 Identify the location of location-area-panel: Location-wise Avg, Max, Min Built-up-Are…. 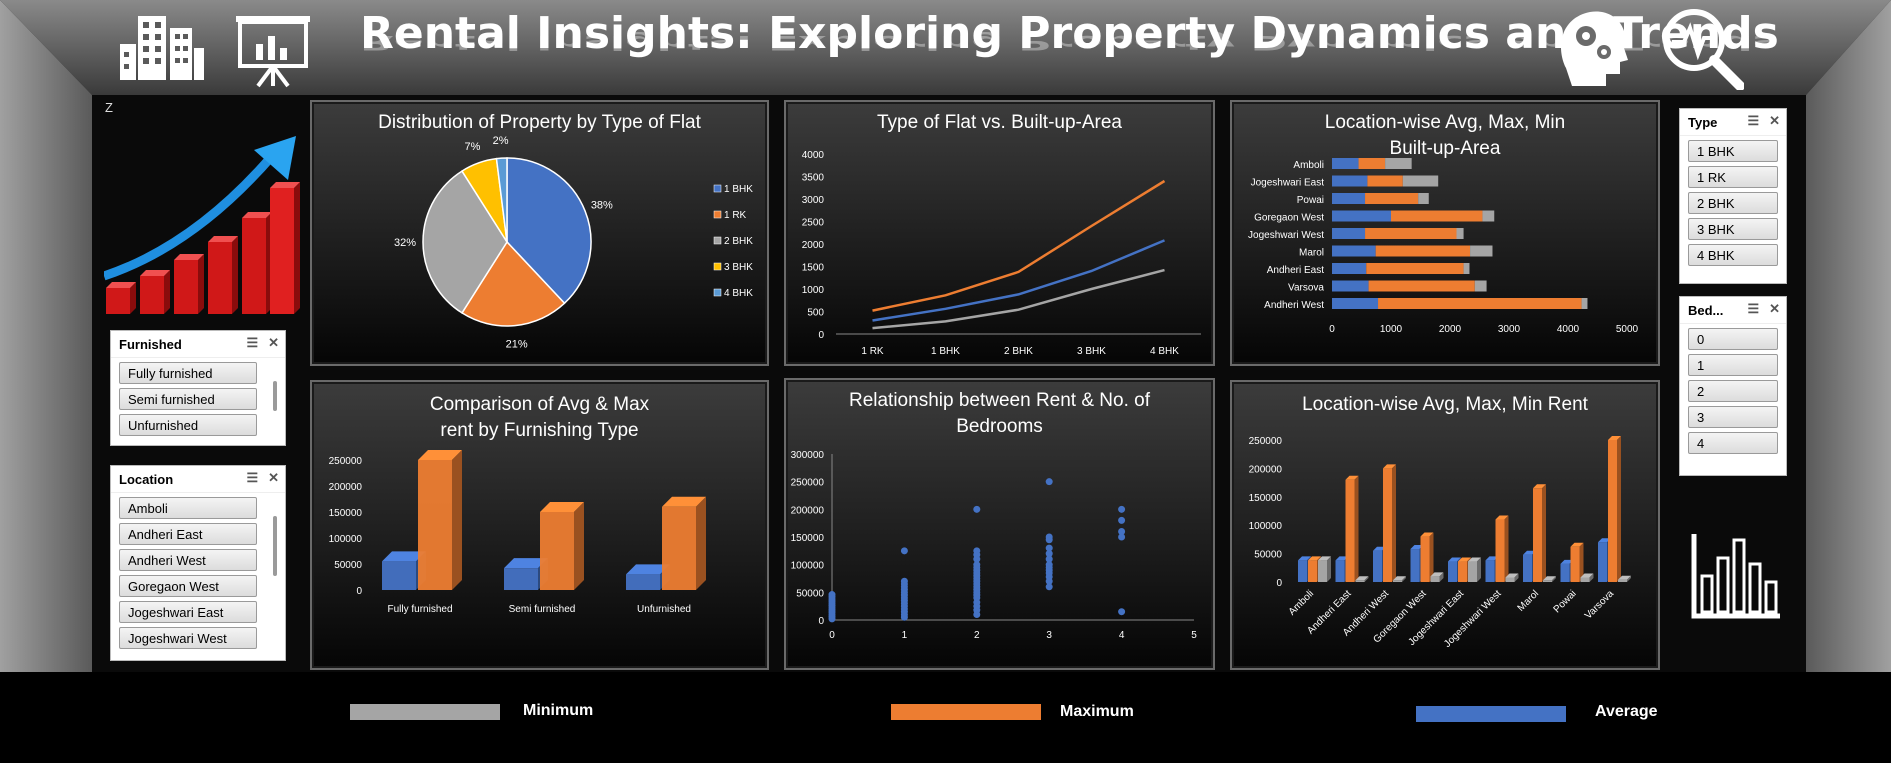
(1445, 233).